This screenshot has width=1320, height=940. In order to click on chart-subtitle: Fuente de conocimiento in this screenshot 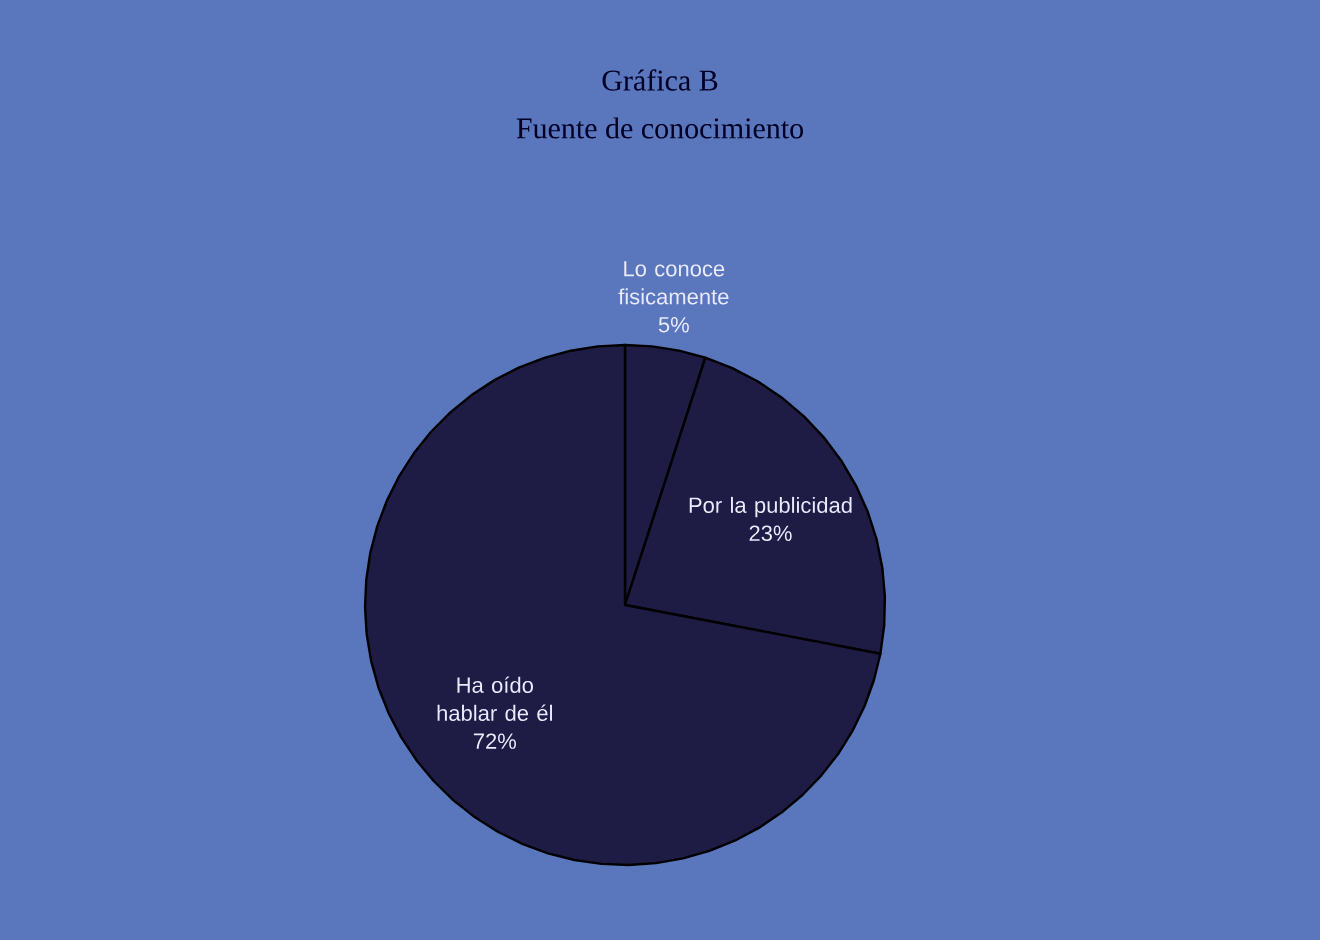, I will do `click(660, 128)`.